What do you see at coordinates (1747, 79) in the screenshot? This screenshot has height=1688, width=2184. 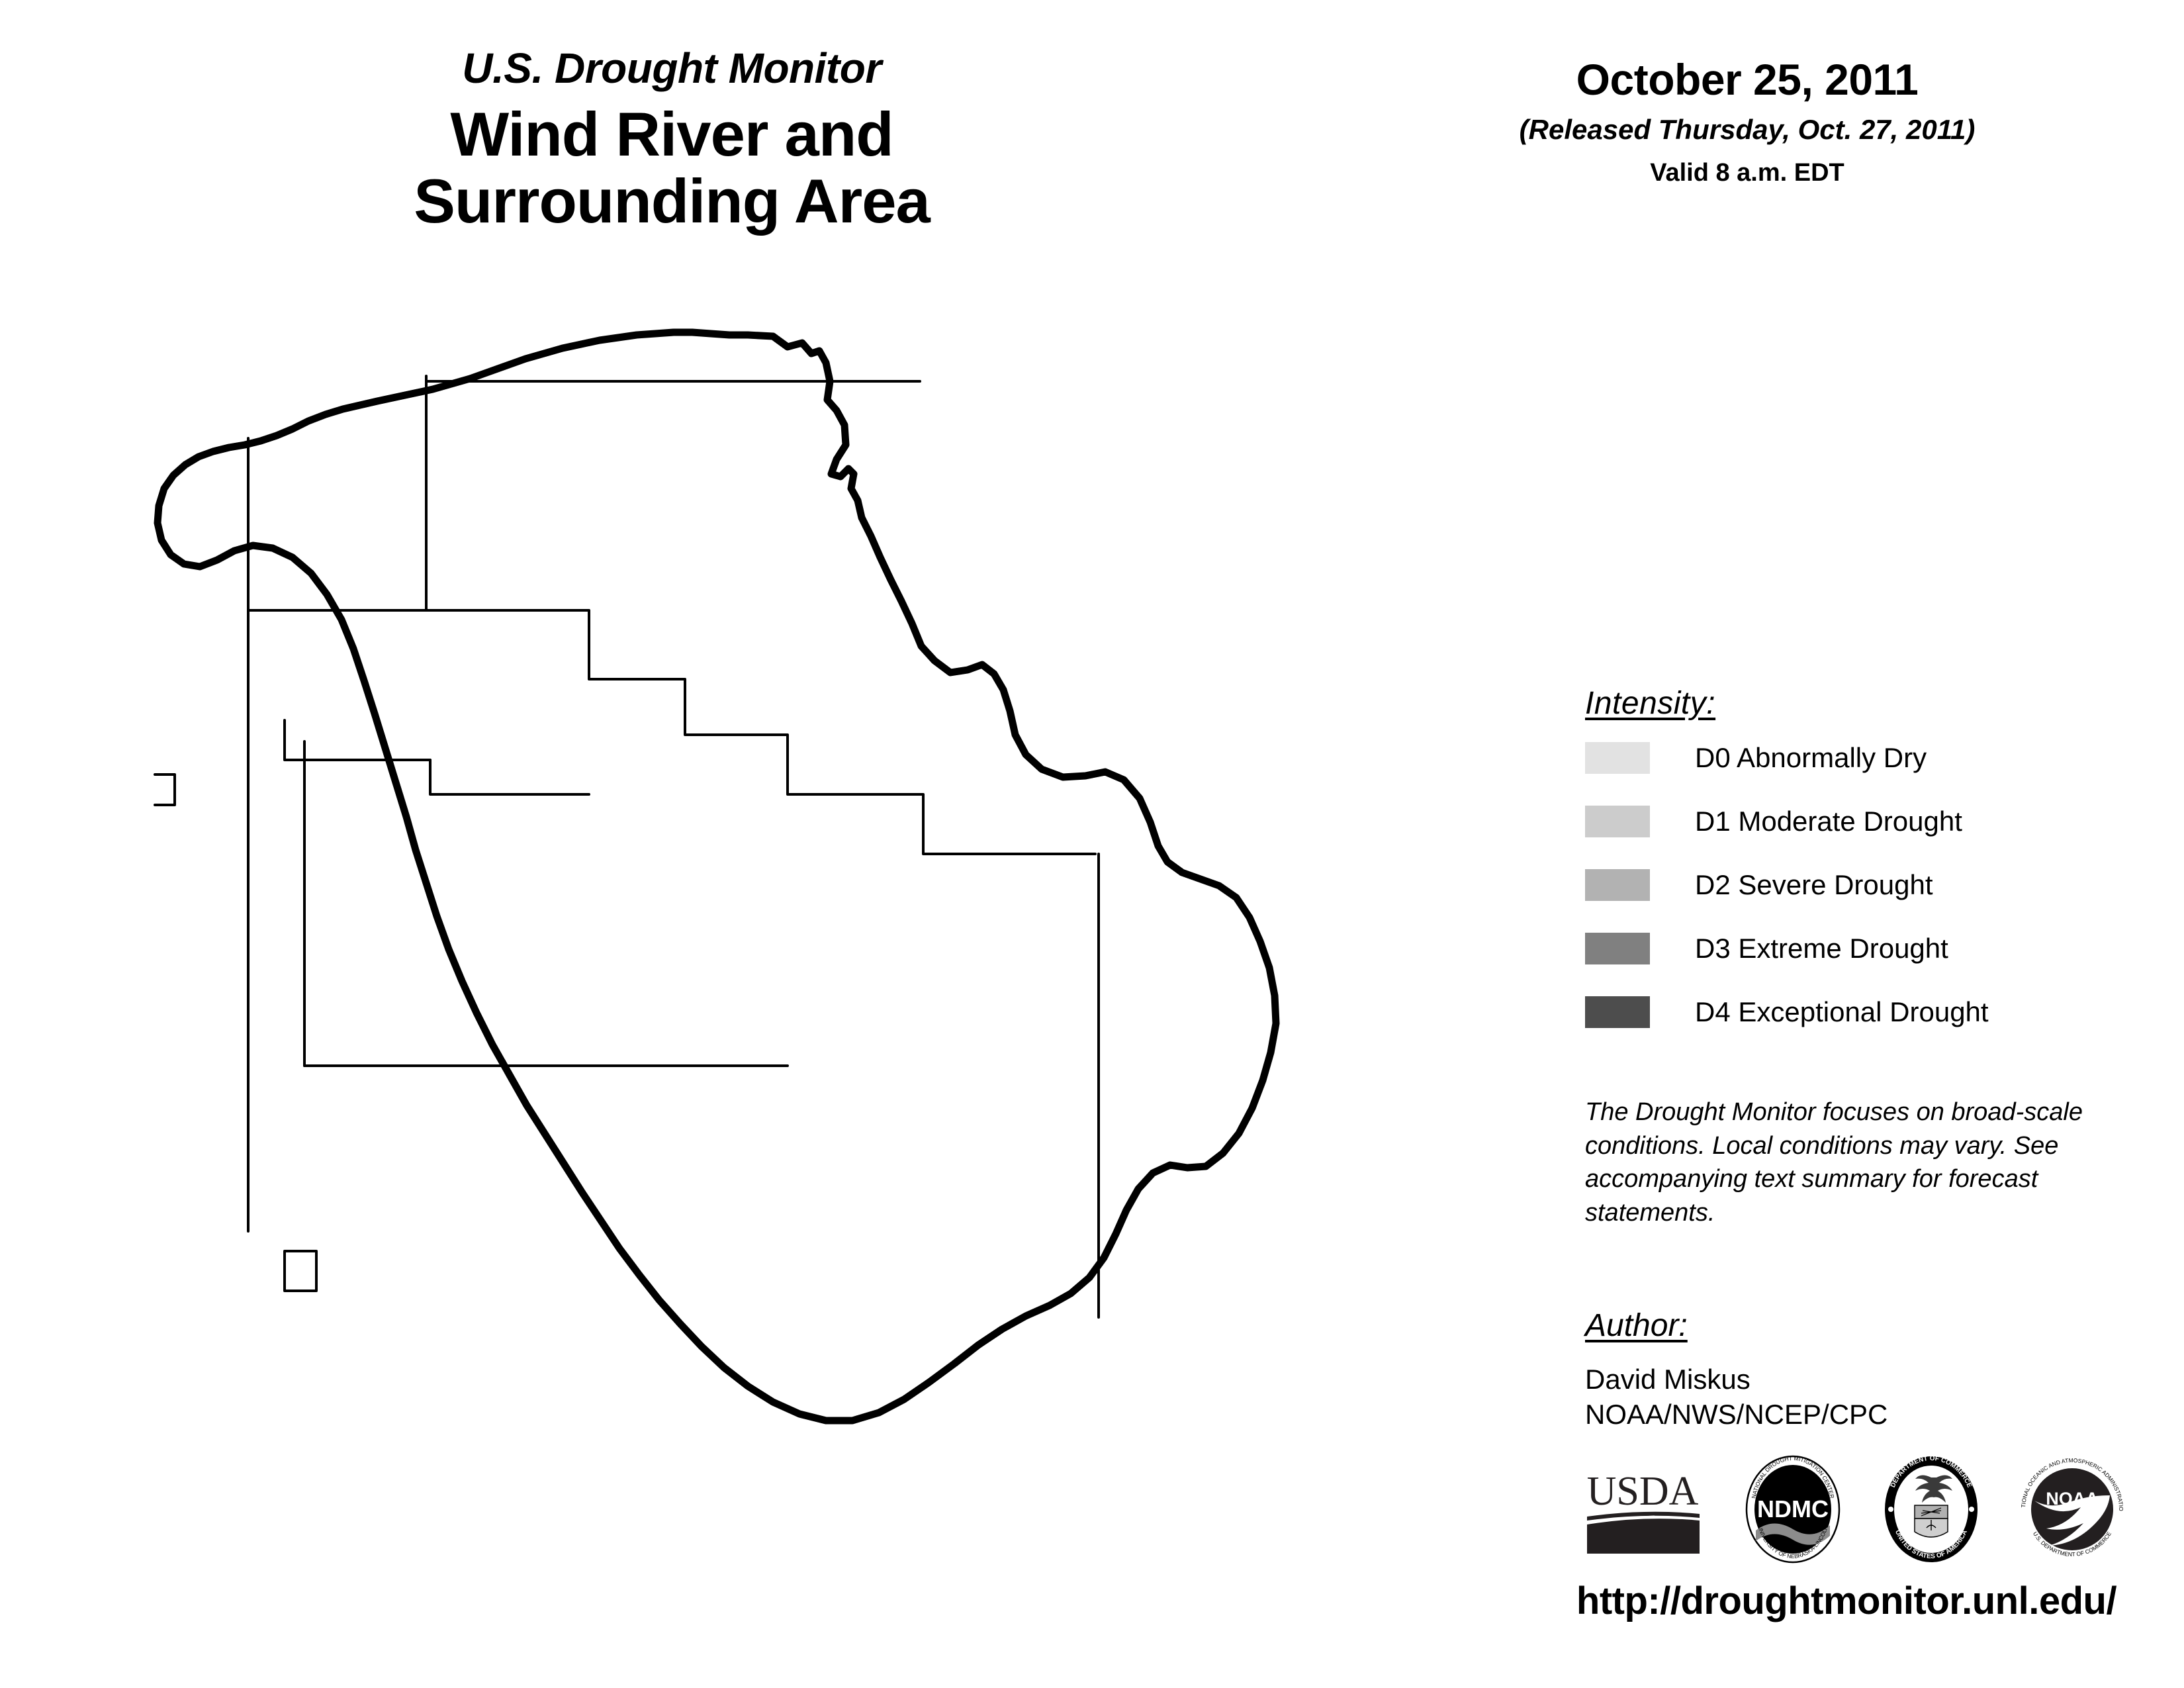 I see `valid-date: October 25, 2011` at bounding box center [1747, 79].